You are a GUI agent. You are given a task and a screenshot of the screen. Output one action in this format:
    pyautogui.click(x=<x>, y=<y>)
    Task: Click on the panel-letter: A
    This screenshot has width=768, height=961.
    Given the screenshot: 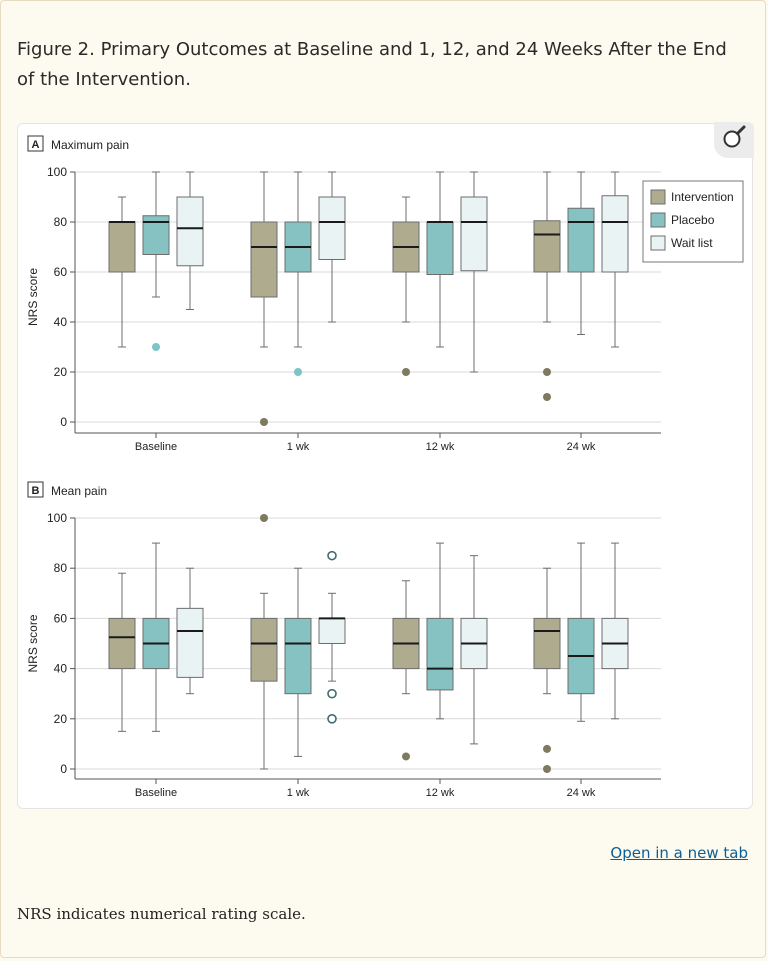 What is the action you would take?
    pyautogui.click(x=36, y=145)
    